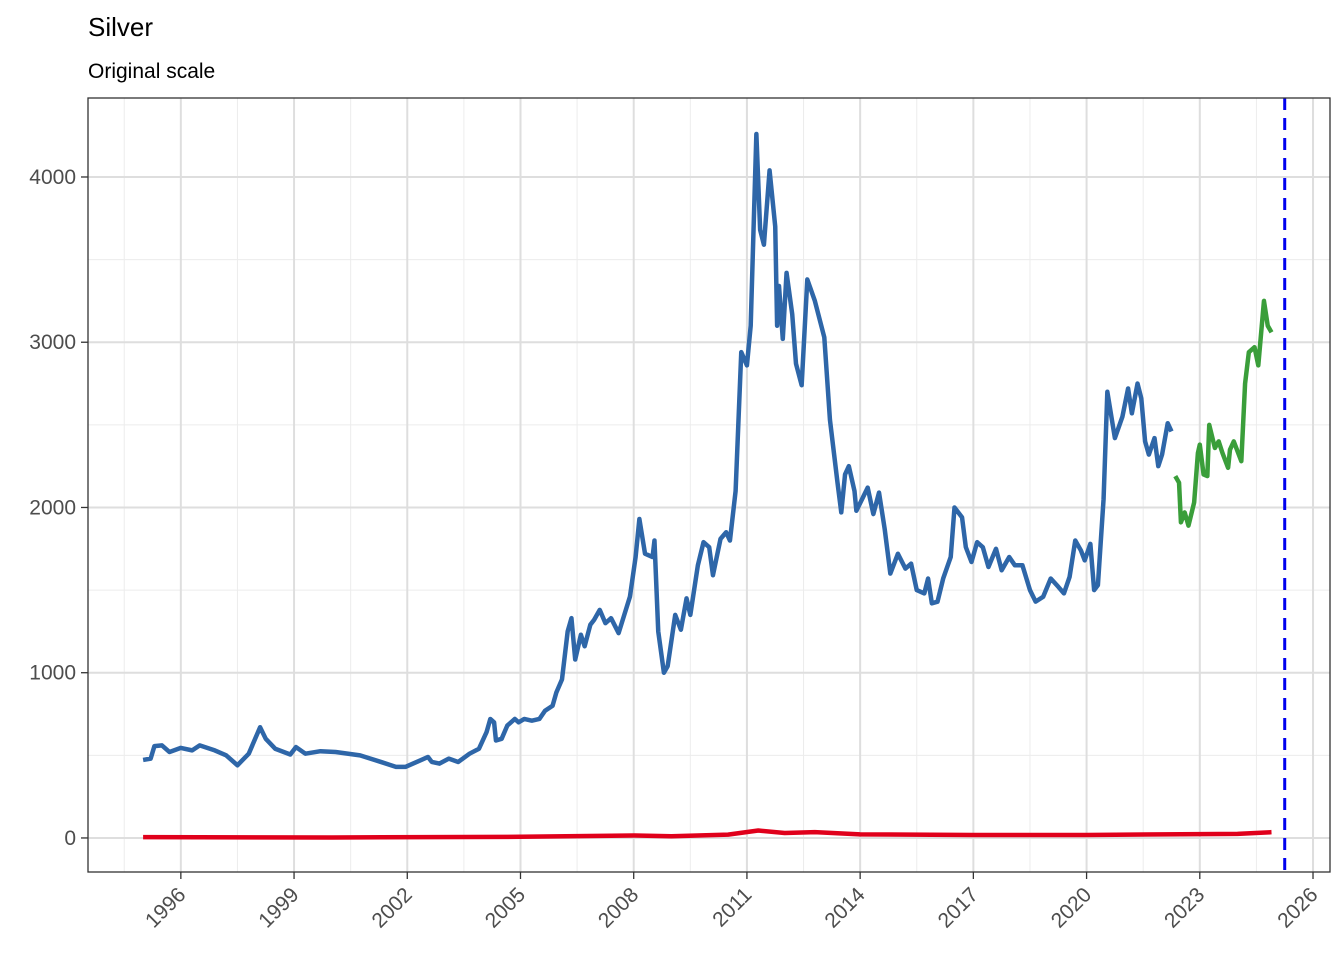 Image resolution: width=1344 pixels, height=960 pixels. What do you see at coordinates (52, 673) in the screenshot?
I see `y-tick-label: 1000` at bounding box center [52, 673].